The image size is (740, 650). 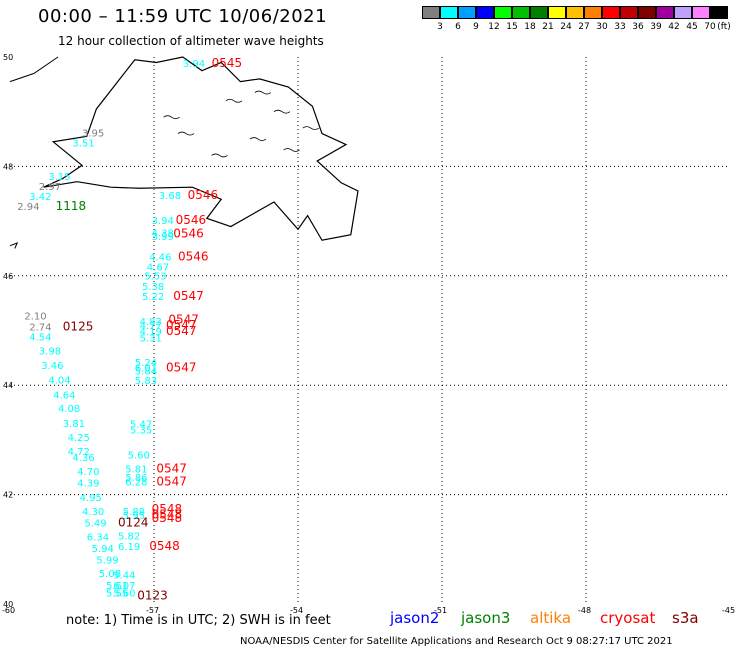 I want to click on latitude-label: 46, so click(x=8, y=276).